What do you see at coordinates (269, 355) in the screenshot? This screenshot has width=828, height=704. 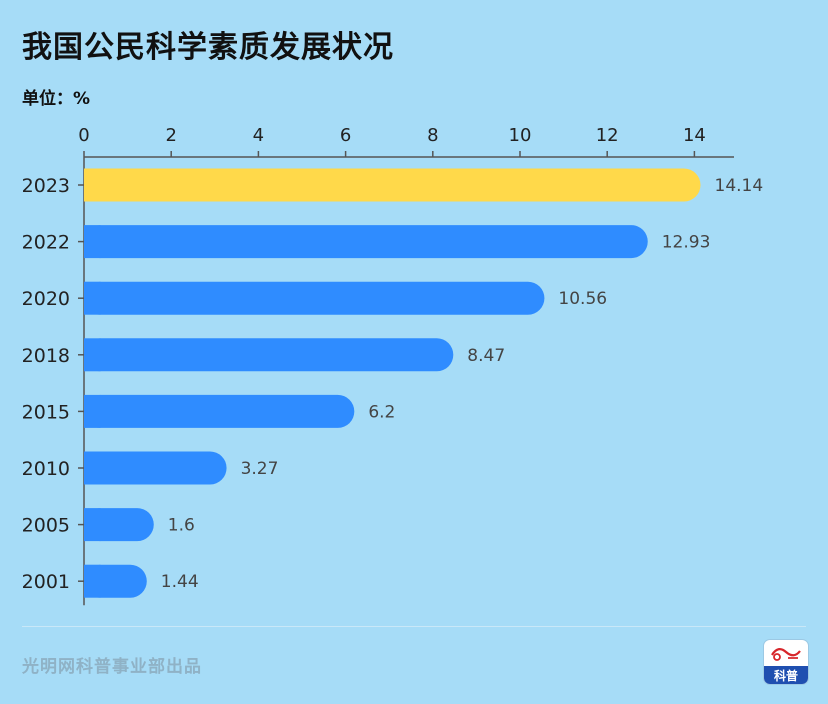 I see `bar-2018` at bounding box center [269, 355].